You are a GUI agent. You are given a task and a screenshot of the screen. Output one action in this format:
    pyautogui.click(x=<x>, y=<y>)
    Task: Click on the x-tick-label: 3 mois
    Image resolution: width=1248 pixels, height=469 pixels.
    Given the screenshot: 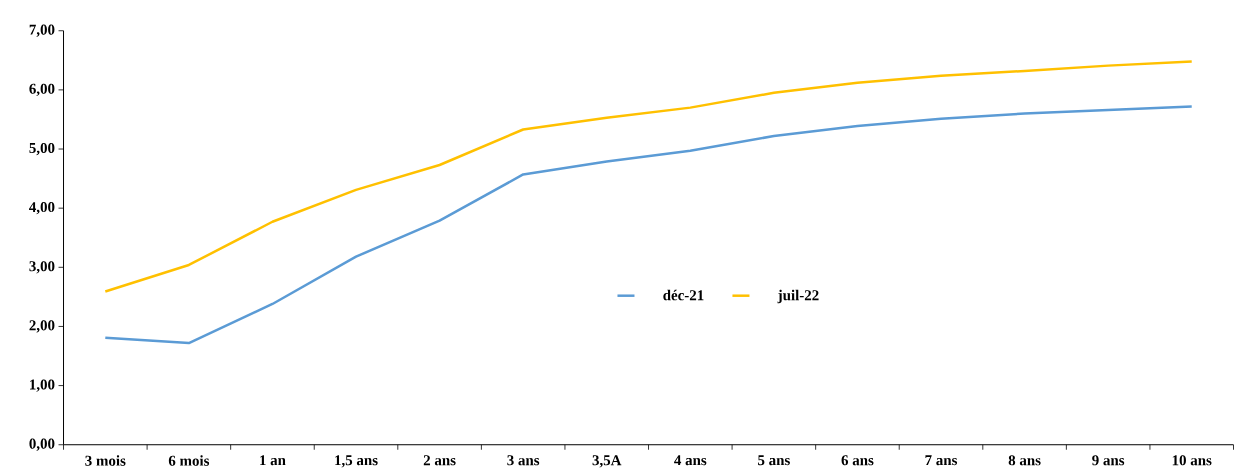 What is the action you would take?
    pyautogui.click(x=105, y=460)
    